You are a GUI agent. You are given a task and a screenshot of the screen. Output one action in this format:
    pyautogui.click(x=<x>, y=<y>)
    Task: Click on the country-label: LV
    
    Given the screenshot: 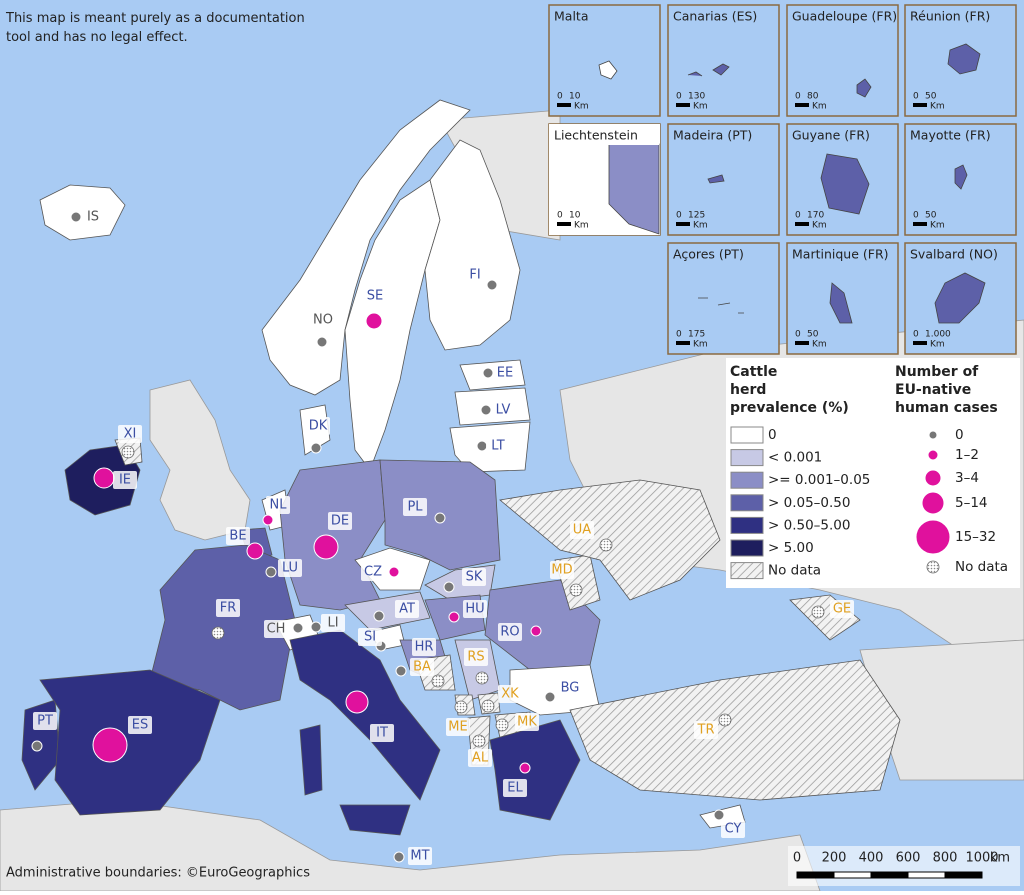 What is the action you would take?
    pyautogui.click(x=503, y=410)
    